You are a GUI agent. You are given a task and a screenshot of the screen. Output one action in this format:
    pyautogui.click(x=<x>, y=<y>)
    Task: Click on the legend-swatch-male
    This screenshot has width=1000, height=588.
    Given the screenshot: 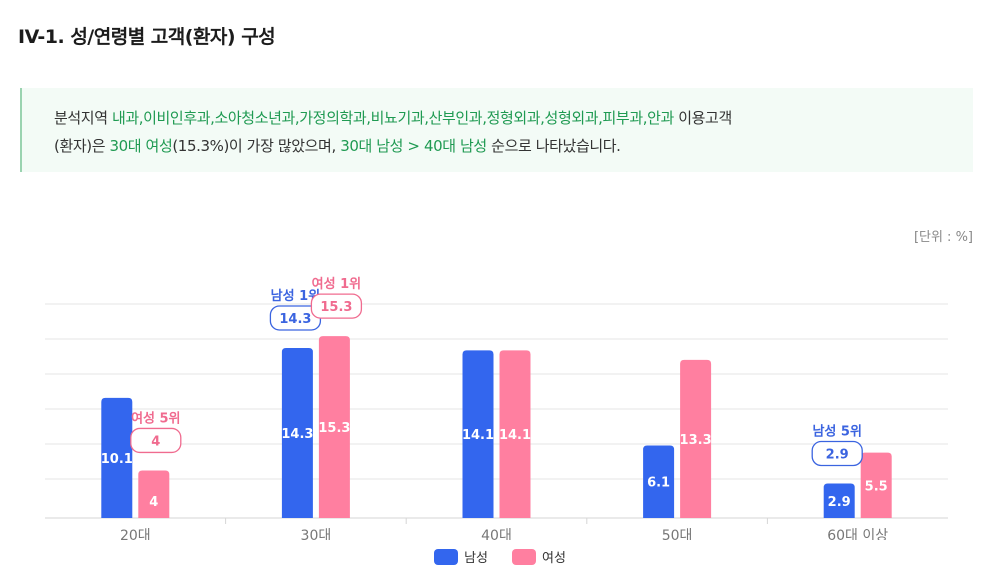 What is the action you would take?
    pyautogui.click(x=446, y=556)
    